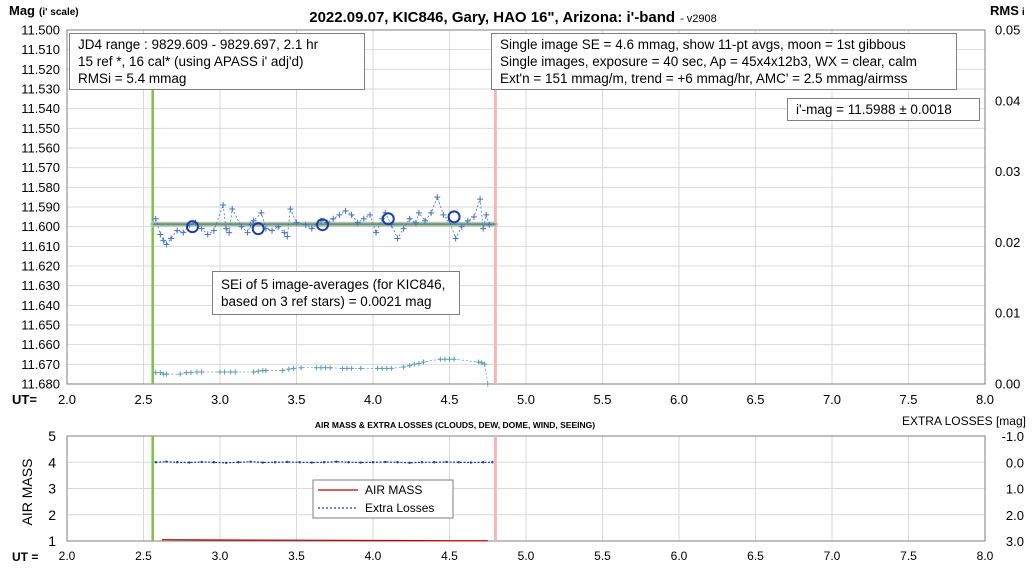  What do you see at coordinates (832, 399) in the screenshot?
I see `top-x-tick-label: 7.0` at bounding box center [832, 399].